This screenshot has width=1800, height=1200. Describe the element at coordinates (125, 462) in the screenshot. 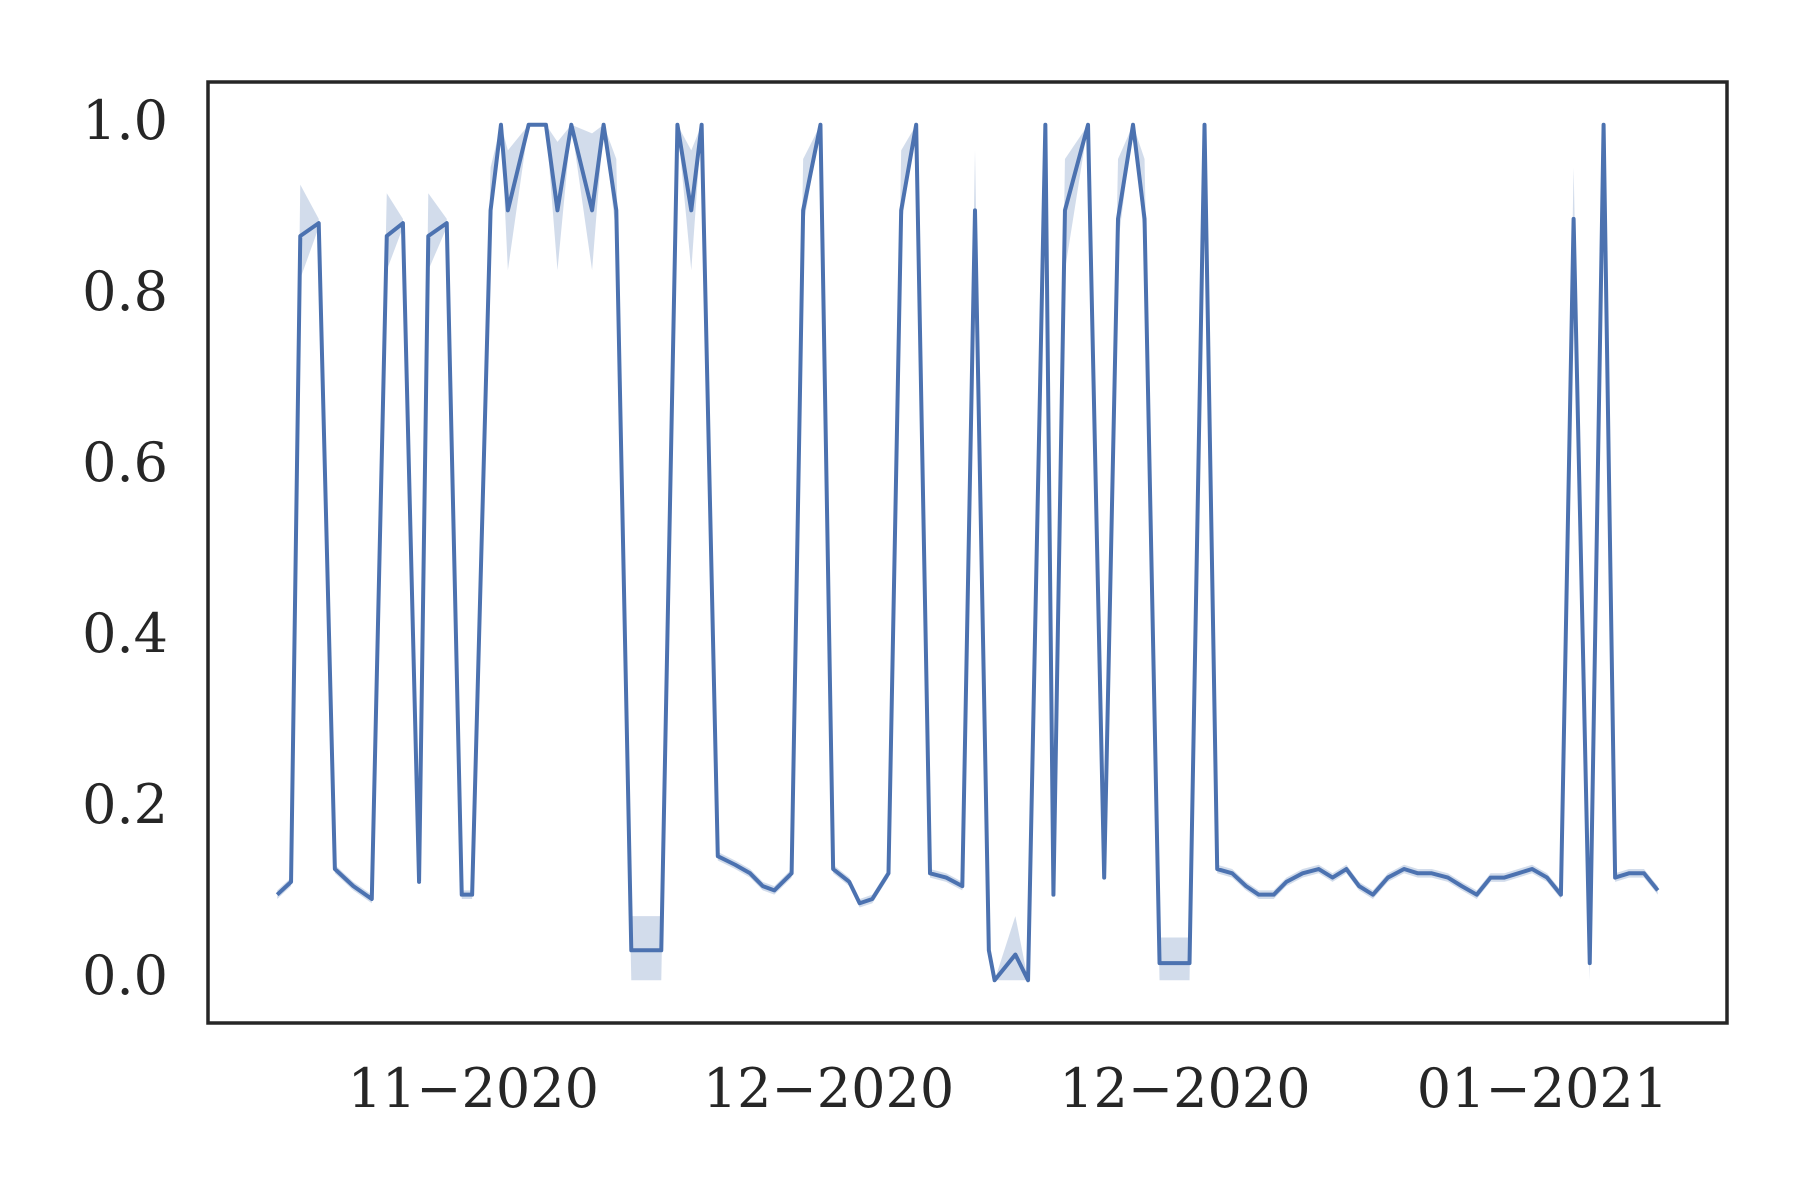

I see `y-tick-label: 0.6` at that location.